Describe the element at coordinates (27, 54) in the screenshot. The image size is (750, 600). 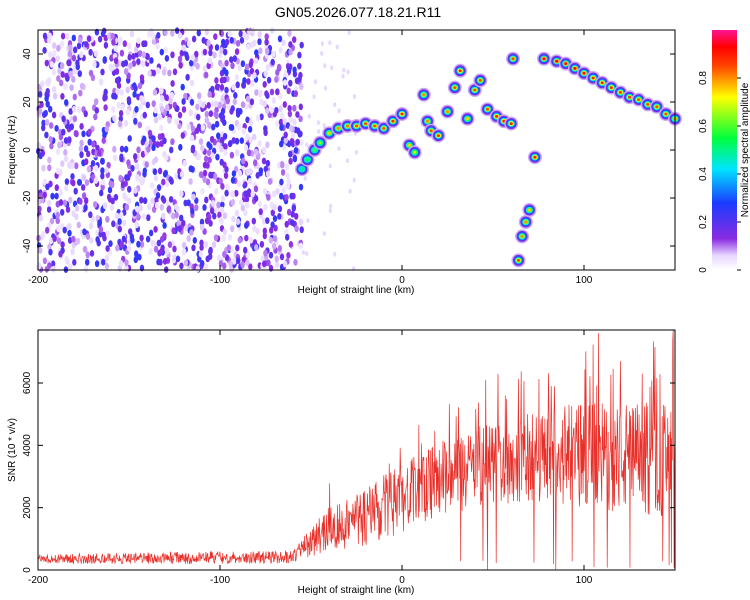
I see `y-tick-label: 40` at that location.